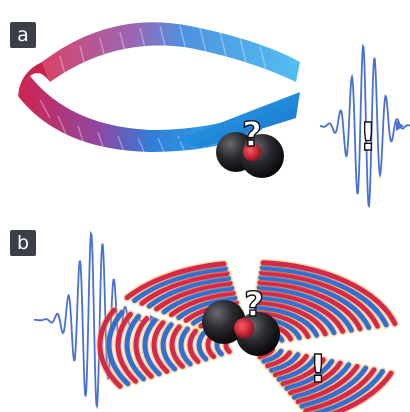 The height and width of the screenshot is (412, 410). Describe the element at coordinates (241, 328) in the screenshot. I see `molecule-b` at that location.